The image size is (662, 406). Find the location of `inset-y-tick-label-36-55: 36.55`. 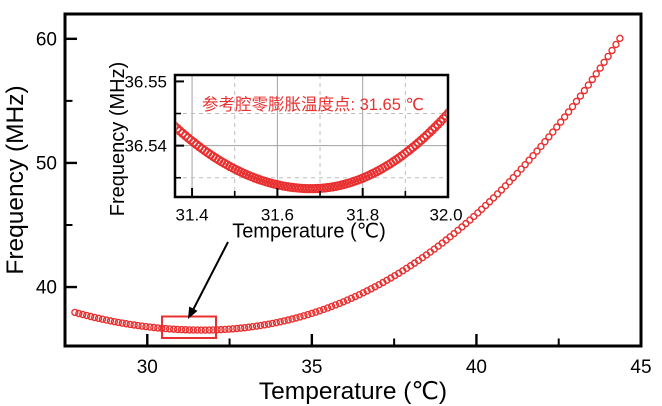

inset-y-tick-label-36-55: 36.55 is located at coordinates (145, 81).